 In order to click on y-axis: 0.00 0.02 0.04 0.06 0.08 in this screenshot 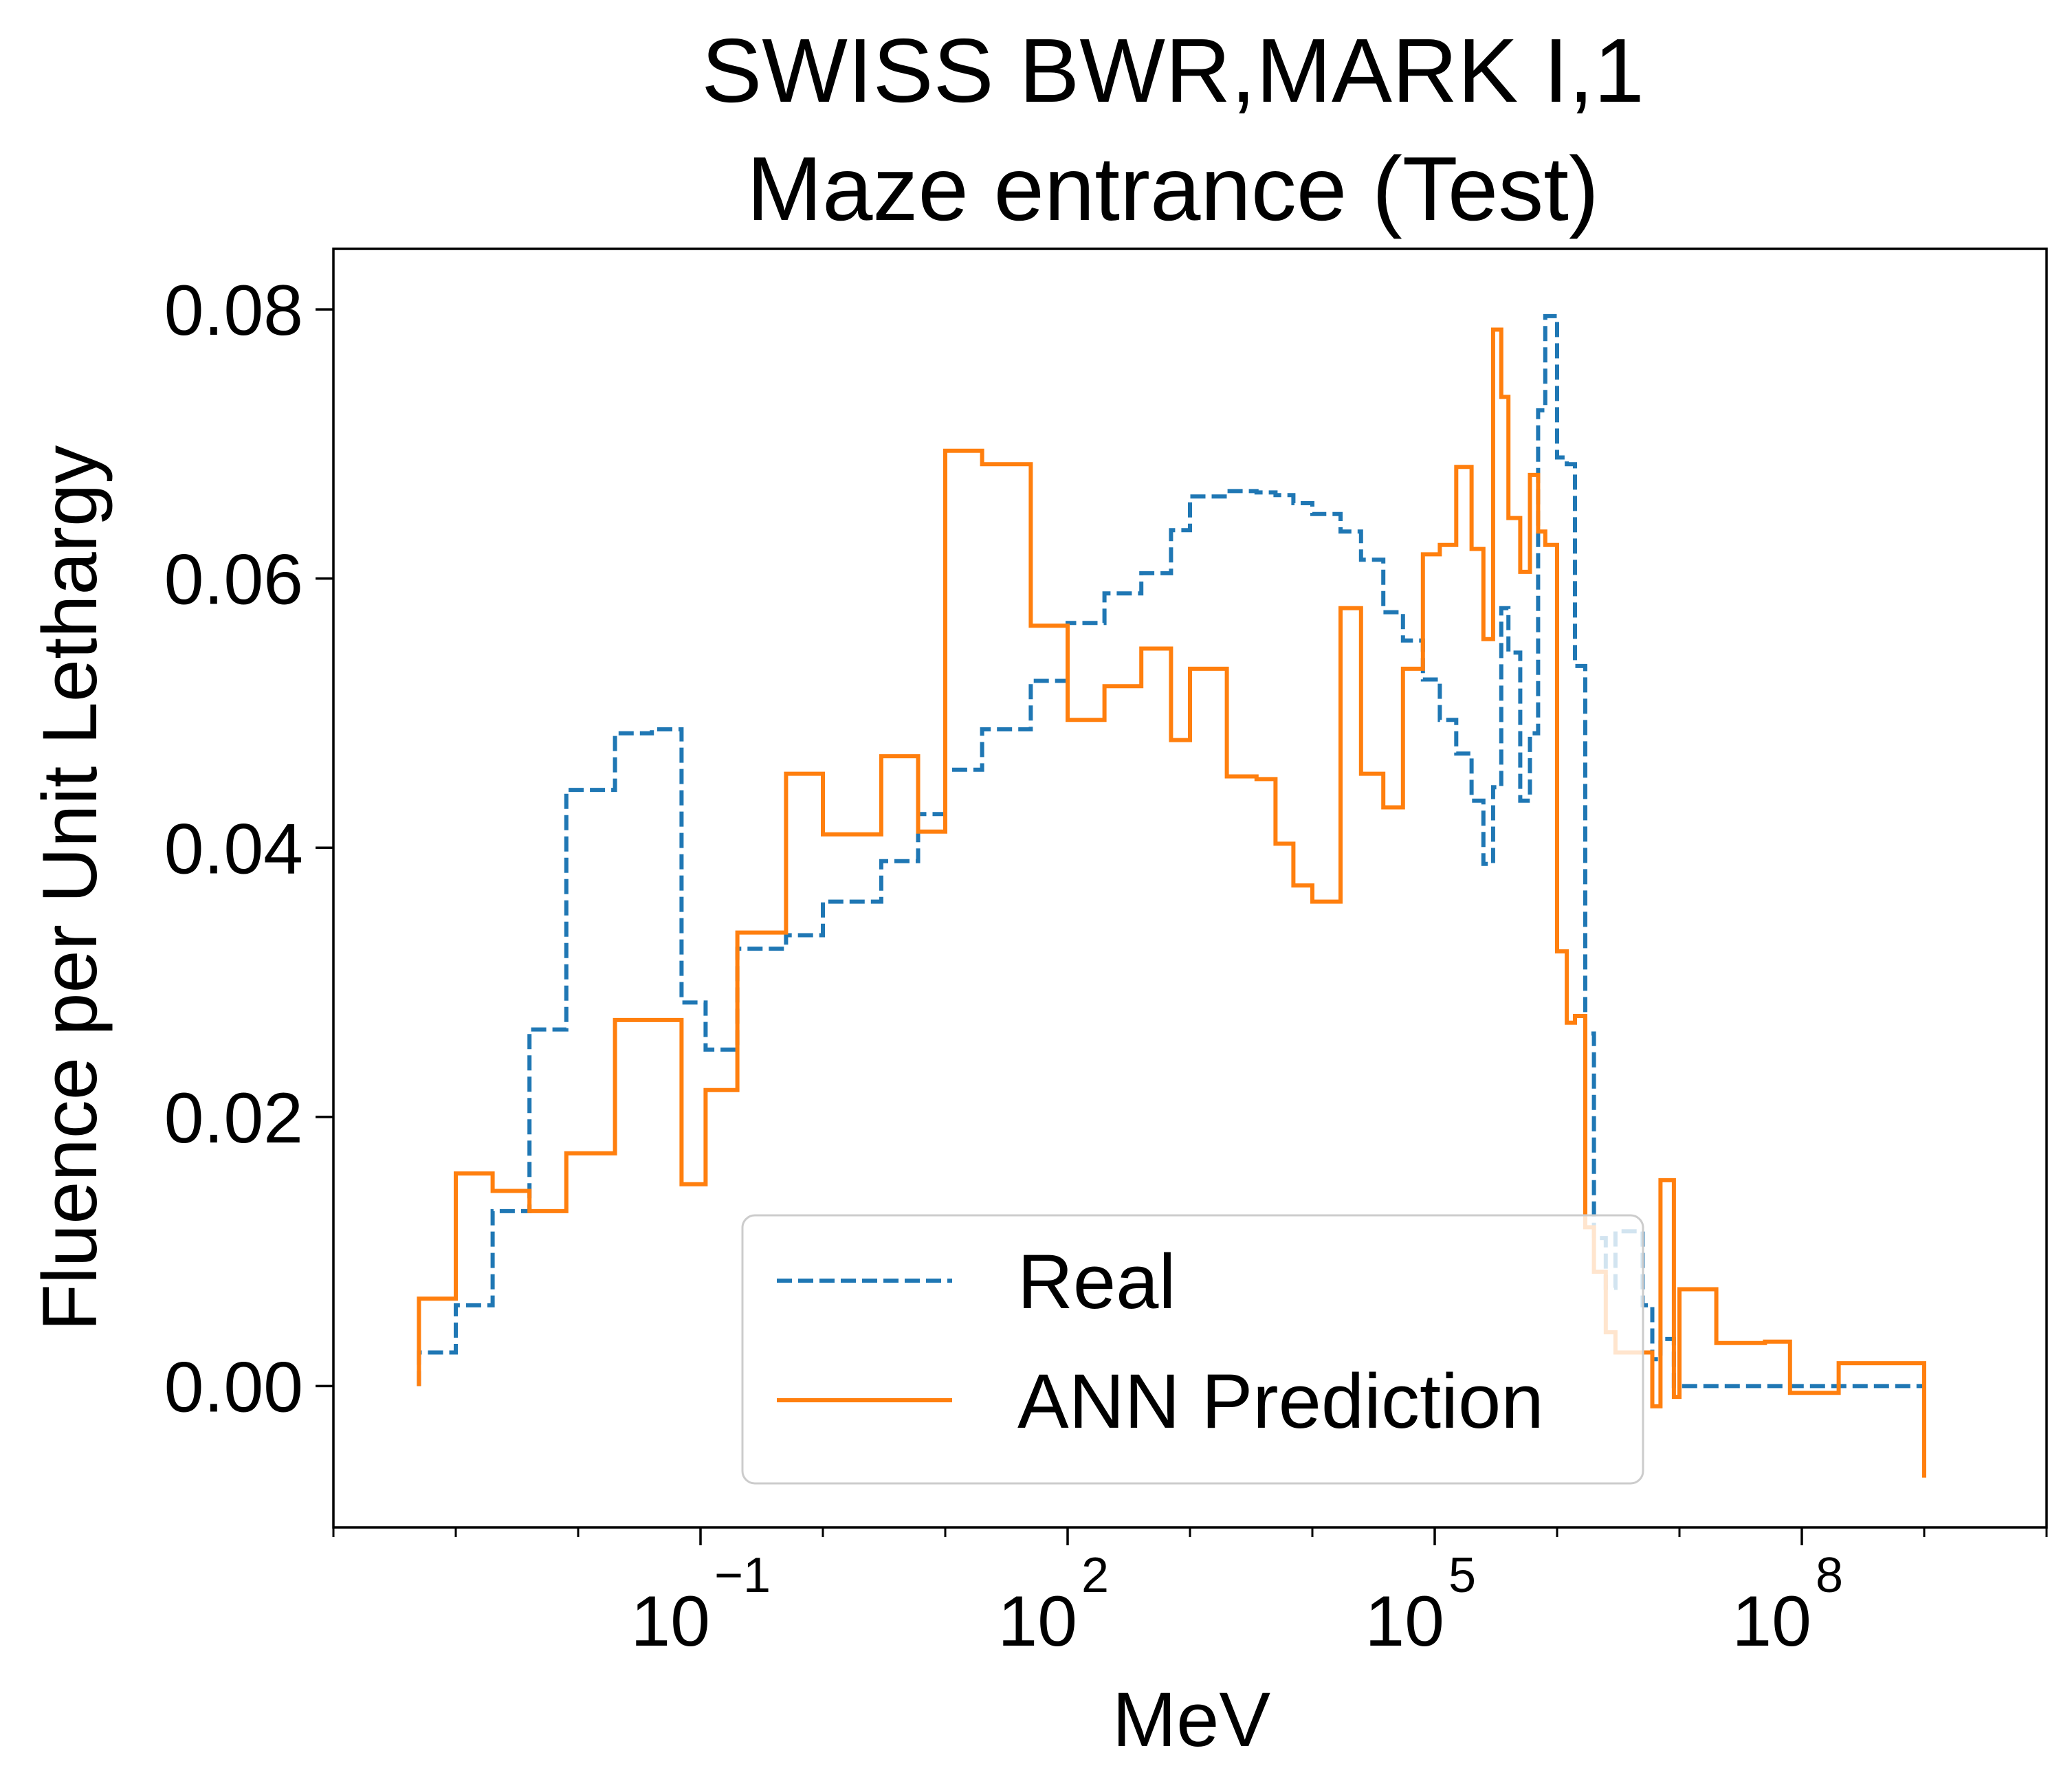, I will do `click(249, 849)`.